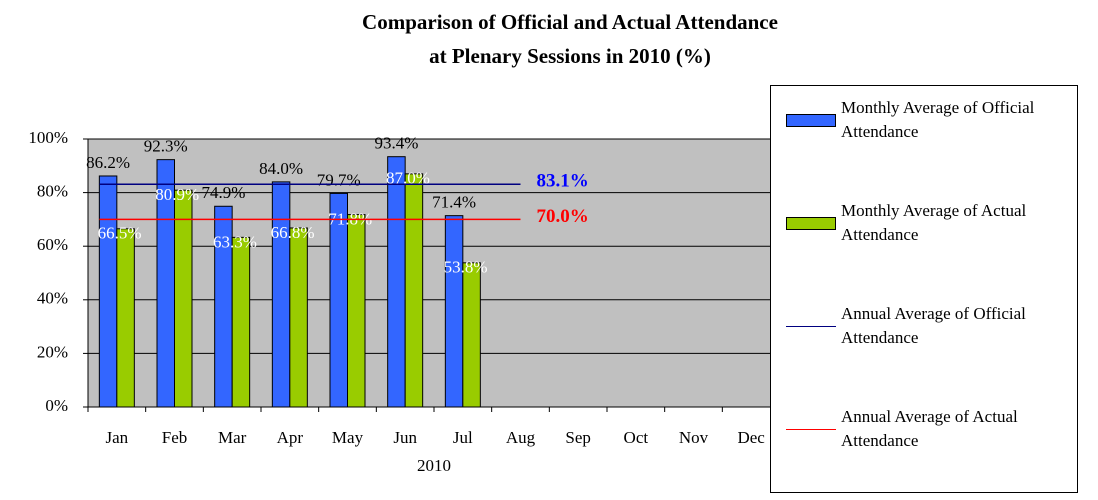  I want to click on x-tick-label: Oct, so click(636, 437).